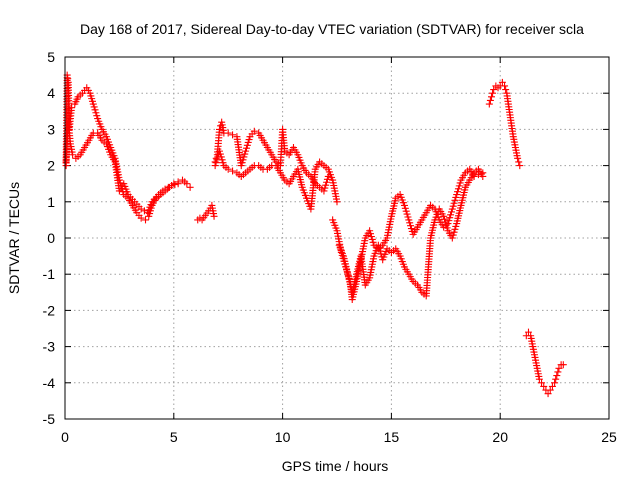 Image resolution: width=640 pixels, height=480 pixels. Describe the element at coordinates (65, 437) in the screenshot. I see `x-tick-label: 0` at that location.